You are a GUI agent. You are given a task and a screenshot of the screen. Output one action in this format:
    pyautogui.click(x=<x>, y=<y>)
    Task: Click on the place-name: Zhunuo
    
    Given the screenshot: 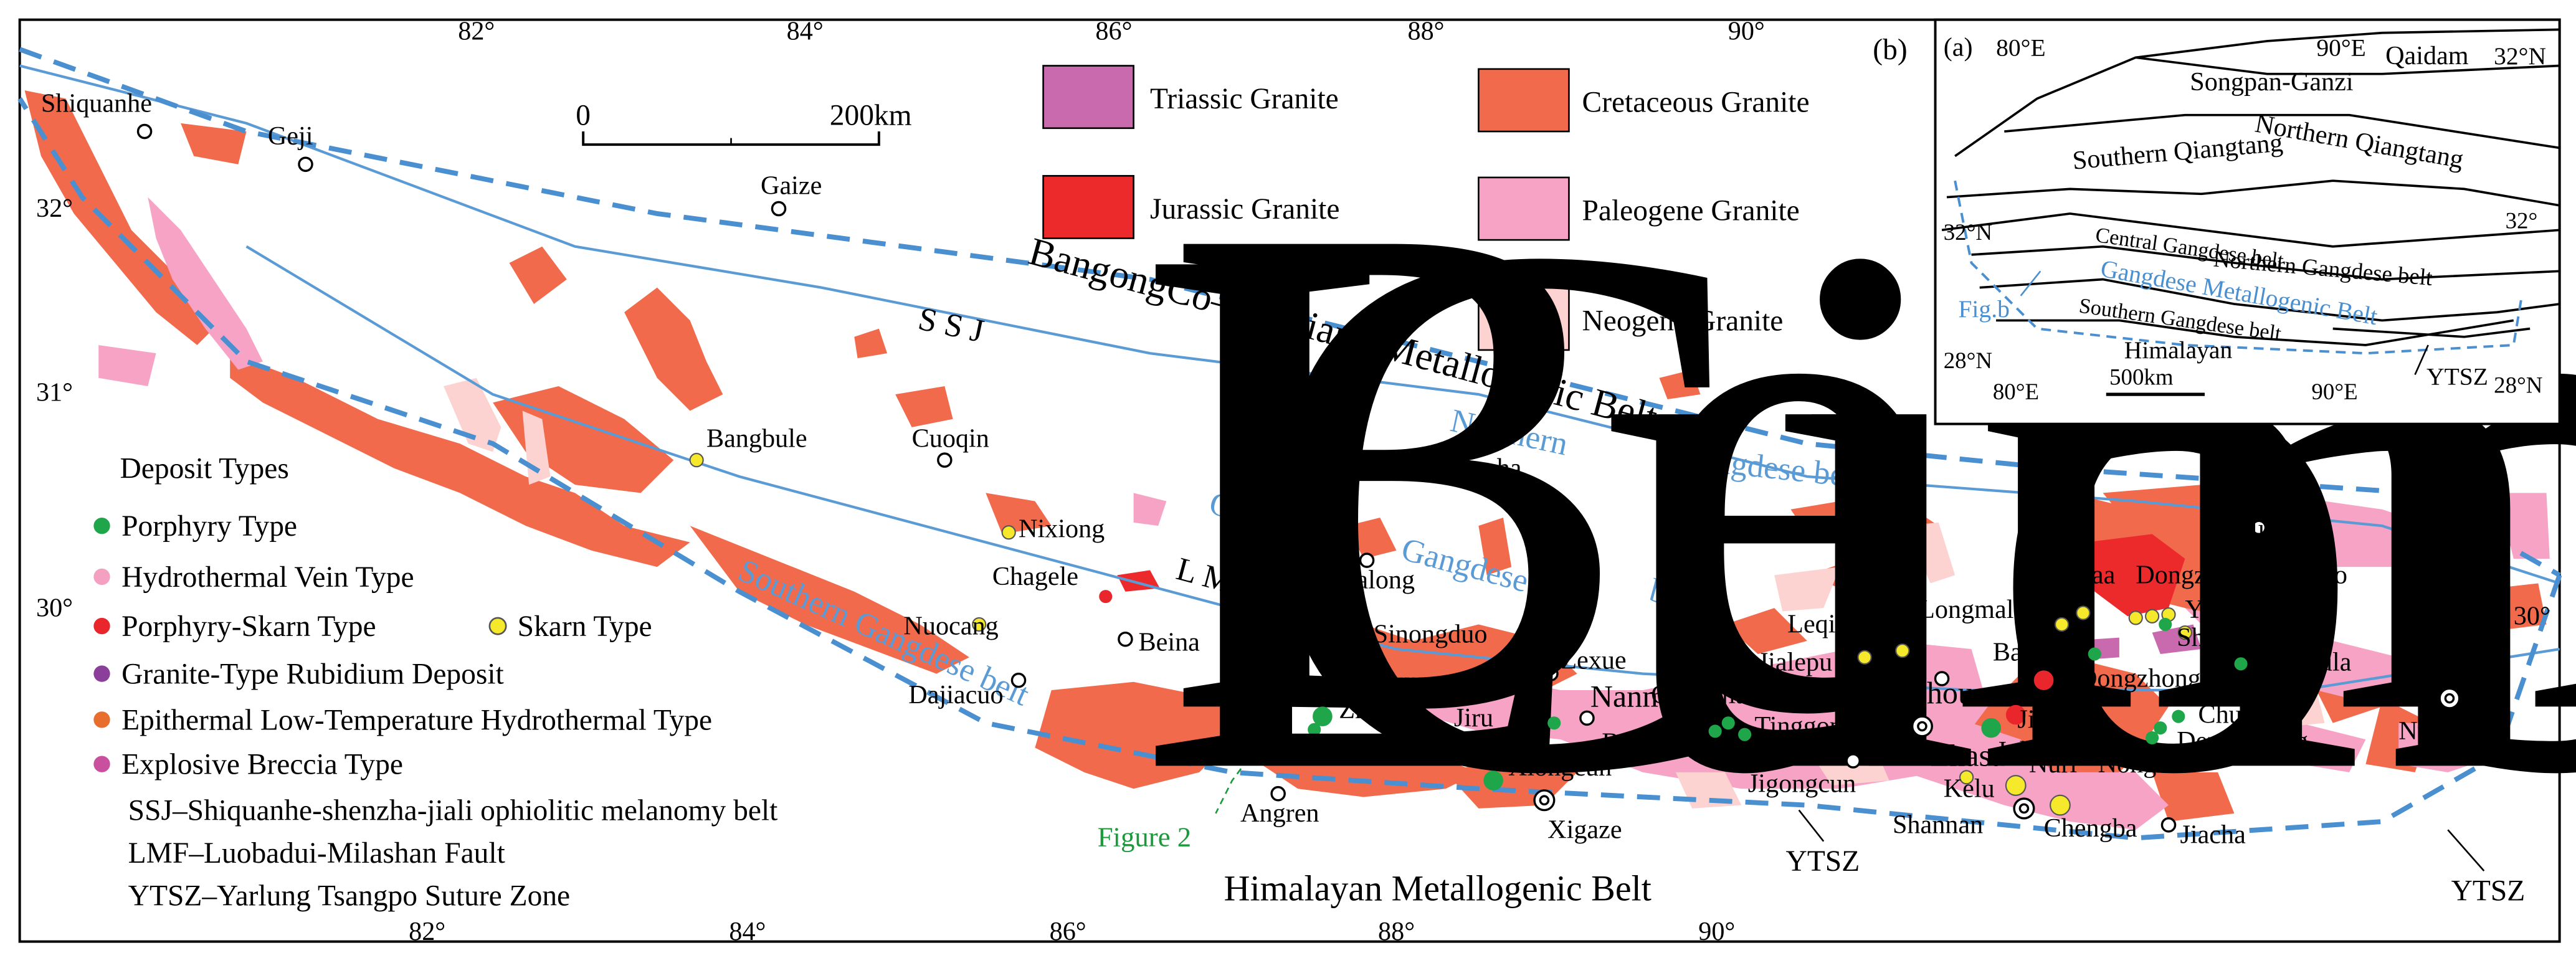 What is the action you would take?
    pyautogui.click(x=1379, y=709)
    